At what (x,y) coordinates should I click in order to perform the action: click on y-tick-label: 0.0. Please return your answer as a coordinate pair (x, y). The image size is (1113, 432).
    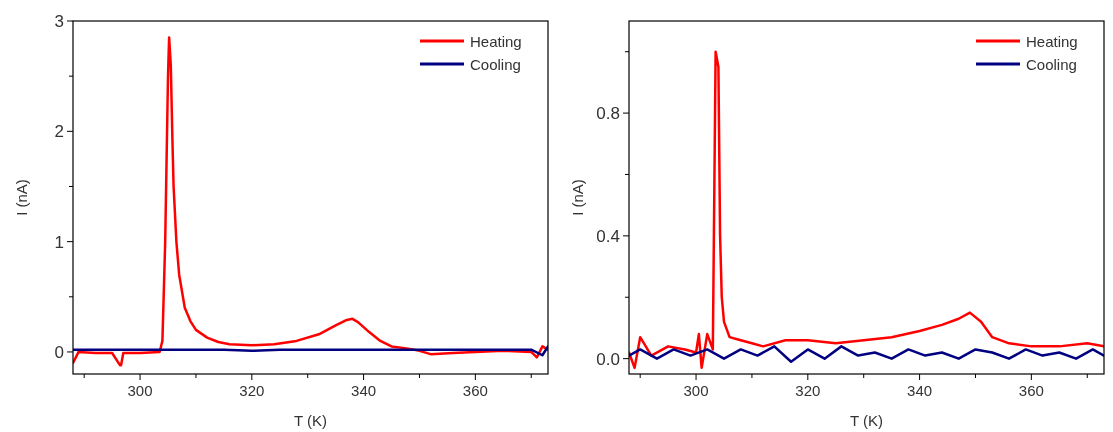
    Looking at the image, I should click on (608, 359).